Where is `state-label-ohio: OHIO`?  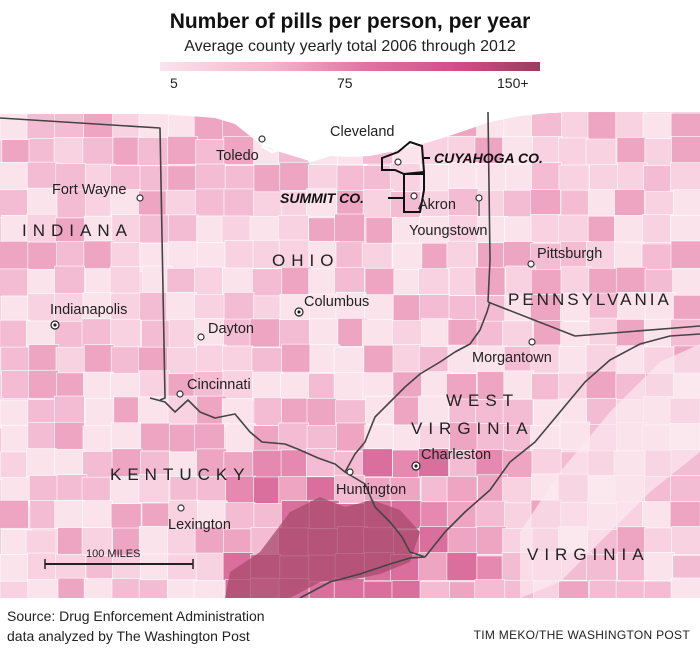
state-label-ohio: OHIO is located at coordinates (305, 260).